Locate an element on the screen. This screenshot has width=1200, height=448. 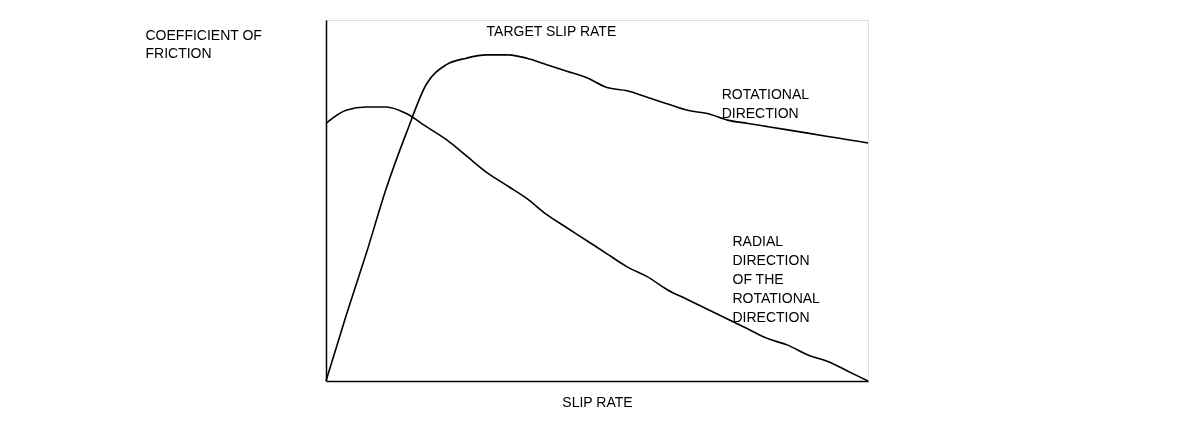
series-label: RADIAL DIRECTION OF THE ROTATIONAL DIRECTION is located at coordinates (776, 279).